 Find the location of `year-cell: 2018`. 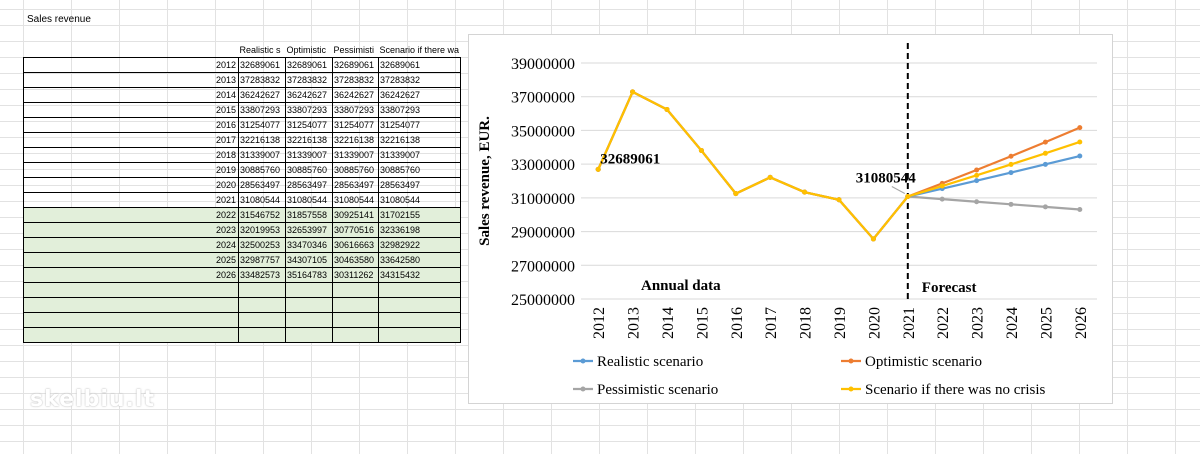

year-cell: 2018 is located at coordinates (131, 155).